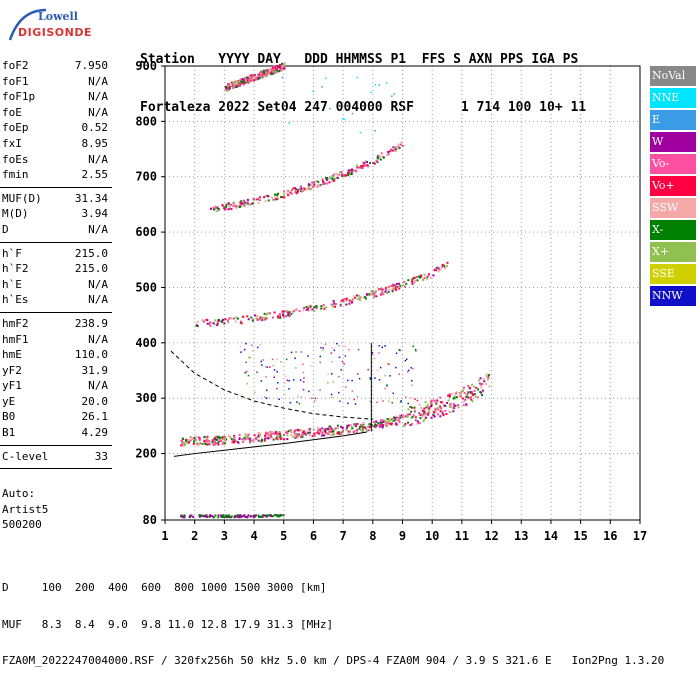 The image size is (700, 680). Describe the element at coordinates (91, 65) in the screenshot. I see `param-value: 7.950` at that location.